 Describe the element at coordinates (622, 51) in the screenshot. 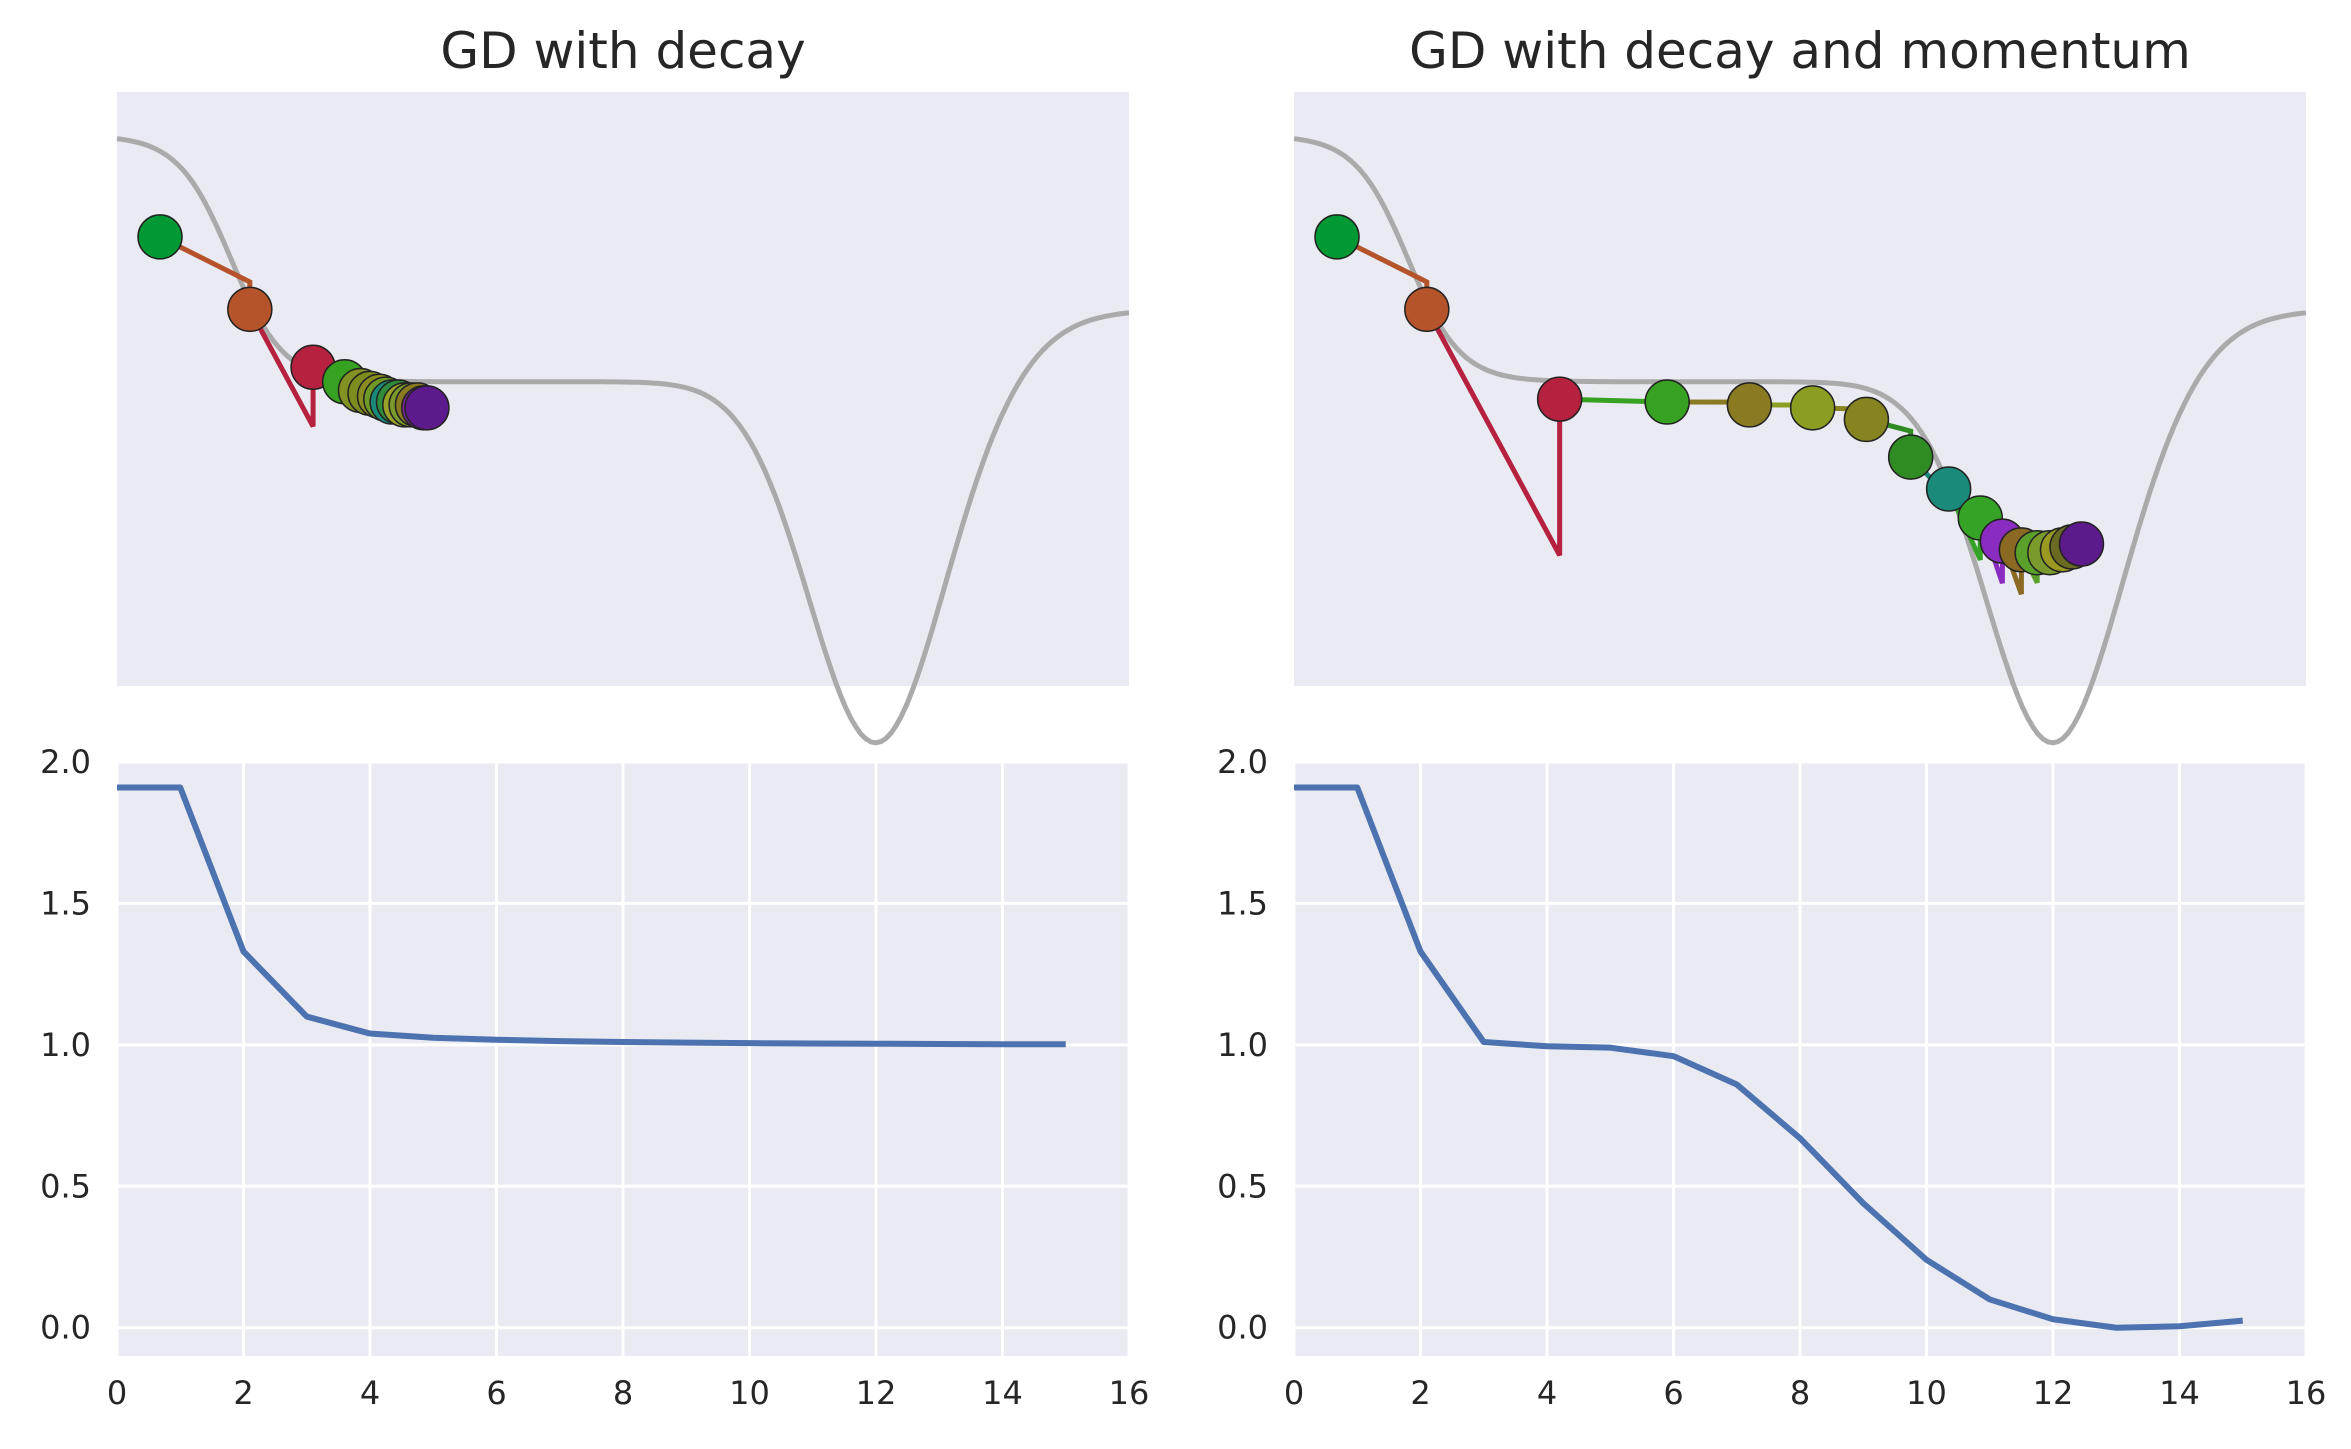

I see `title-left: GD with decay` at that location.